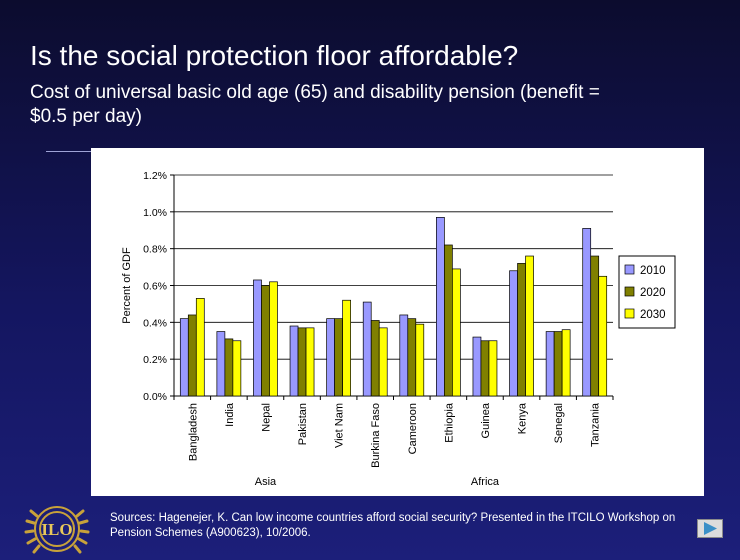 The width and height of the screenshot is (740, 560). I want to click on ilo-logo-text: ILO, so click(56, 529).